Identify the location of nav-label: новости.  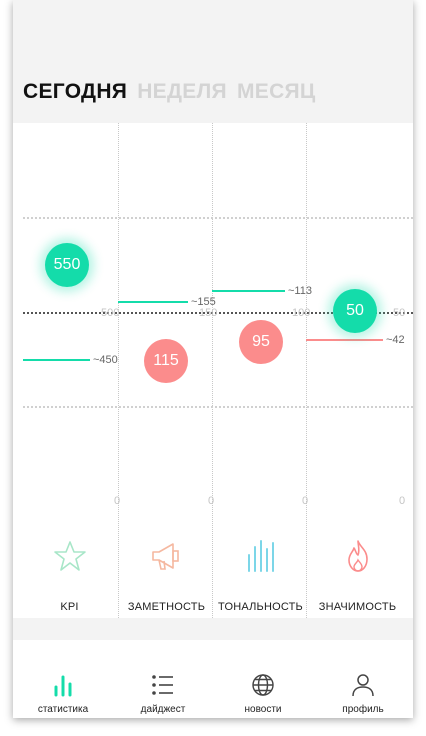
(263, 709).